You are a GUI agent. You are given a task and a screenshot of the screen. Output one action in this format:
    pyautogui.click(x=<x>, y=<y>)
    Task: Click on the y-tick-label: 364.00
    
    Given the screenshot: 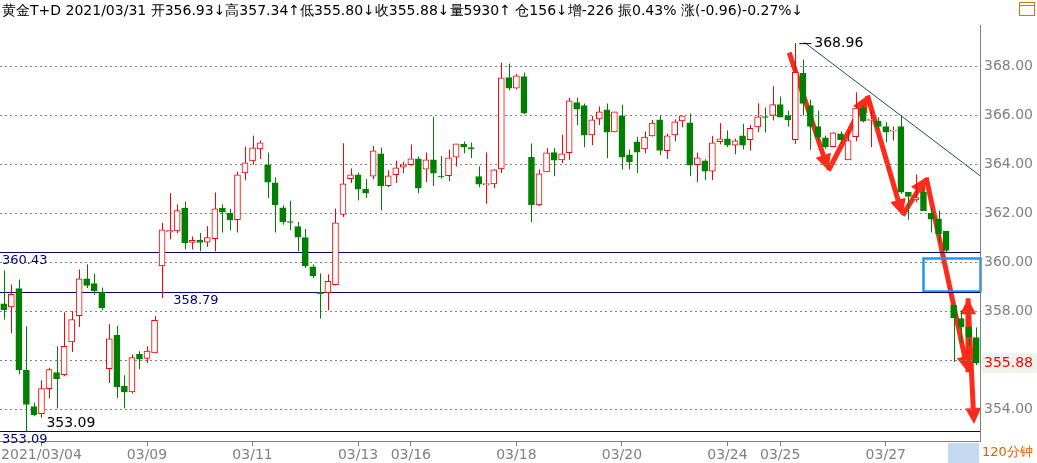 What is the action you would take?
    pyautogui.click(x=1008, y=163)
    